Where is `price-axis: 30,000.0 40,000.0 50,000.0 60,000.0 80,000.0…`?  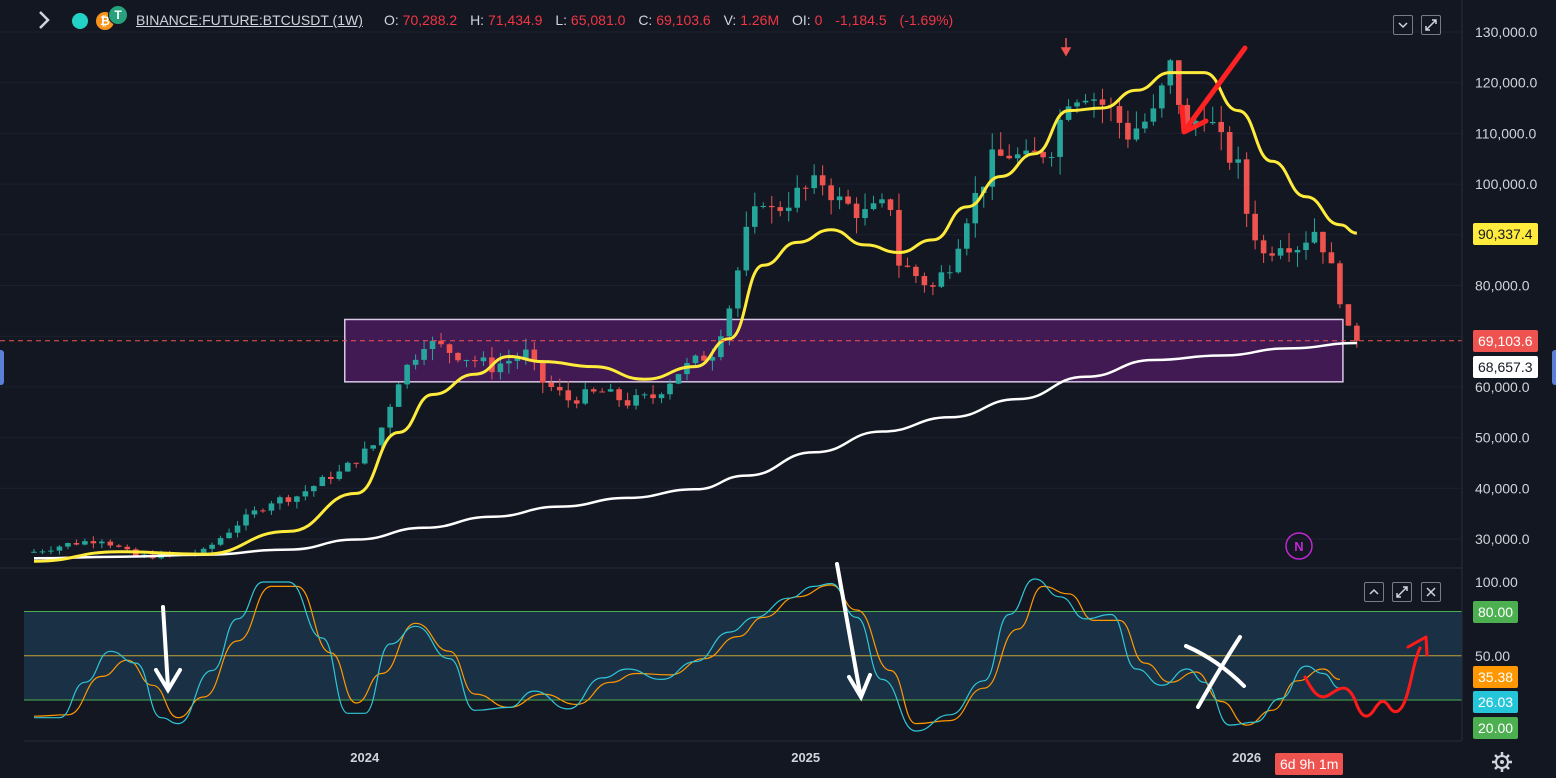
price-axis: 30,000.0 40,000.0 50,000.0 60,000.0 80,000.0… is located at coordinates (1506, 344).